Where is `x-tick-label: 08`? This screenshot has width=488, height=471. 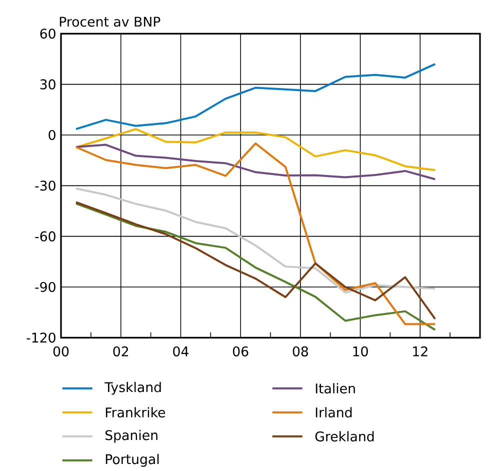
x-tick-label: 08 is located at coordinates (300, 351).